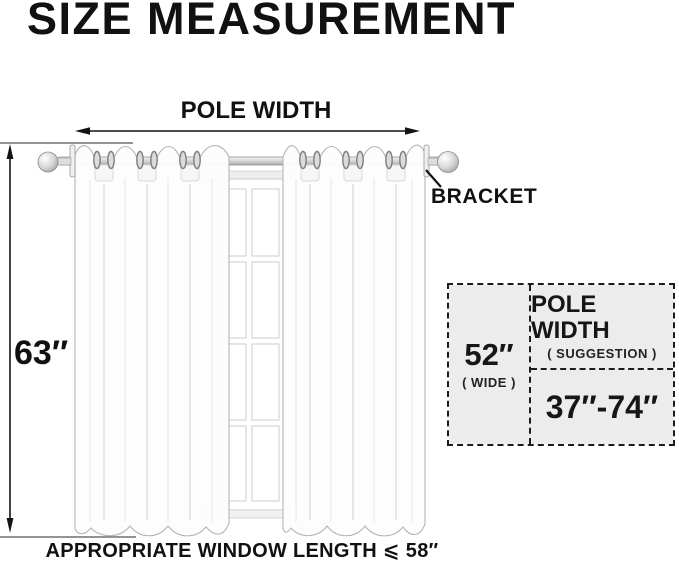 This screenshot has height=565, width=679. What do you see at coordinates (272, 22) in the screenshot?
I see `page-title: SIZE MEASUREMENT` at bounding box center [272, 22].